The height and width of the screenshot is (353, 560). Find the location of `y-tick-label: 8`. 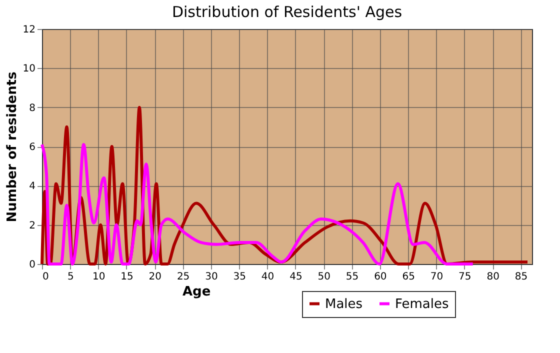

y-tick-label: 8 is located at coordinates (32, 108).